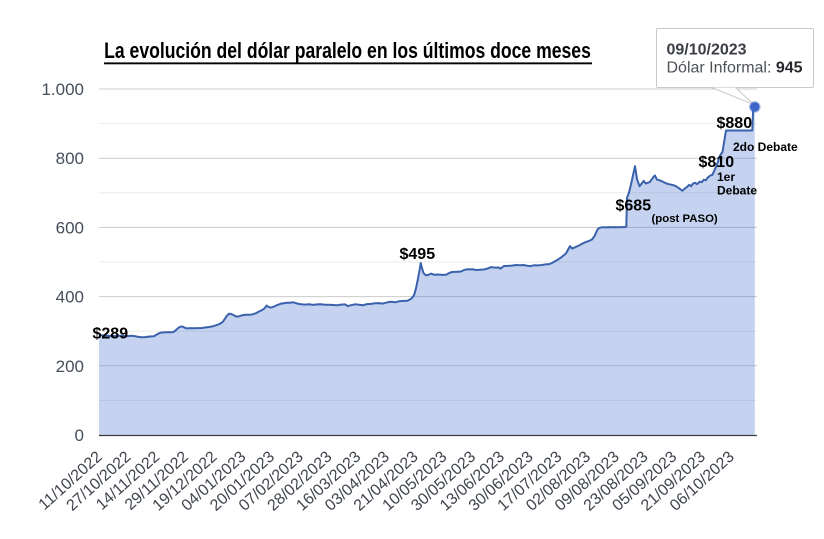  Describe the element at coordinates (737, 191) in the screenshot. I see `svg-text: Debate` at that location.